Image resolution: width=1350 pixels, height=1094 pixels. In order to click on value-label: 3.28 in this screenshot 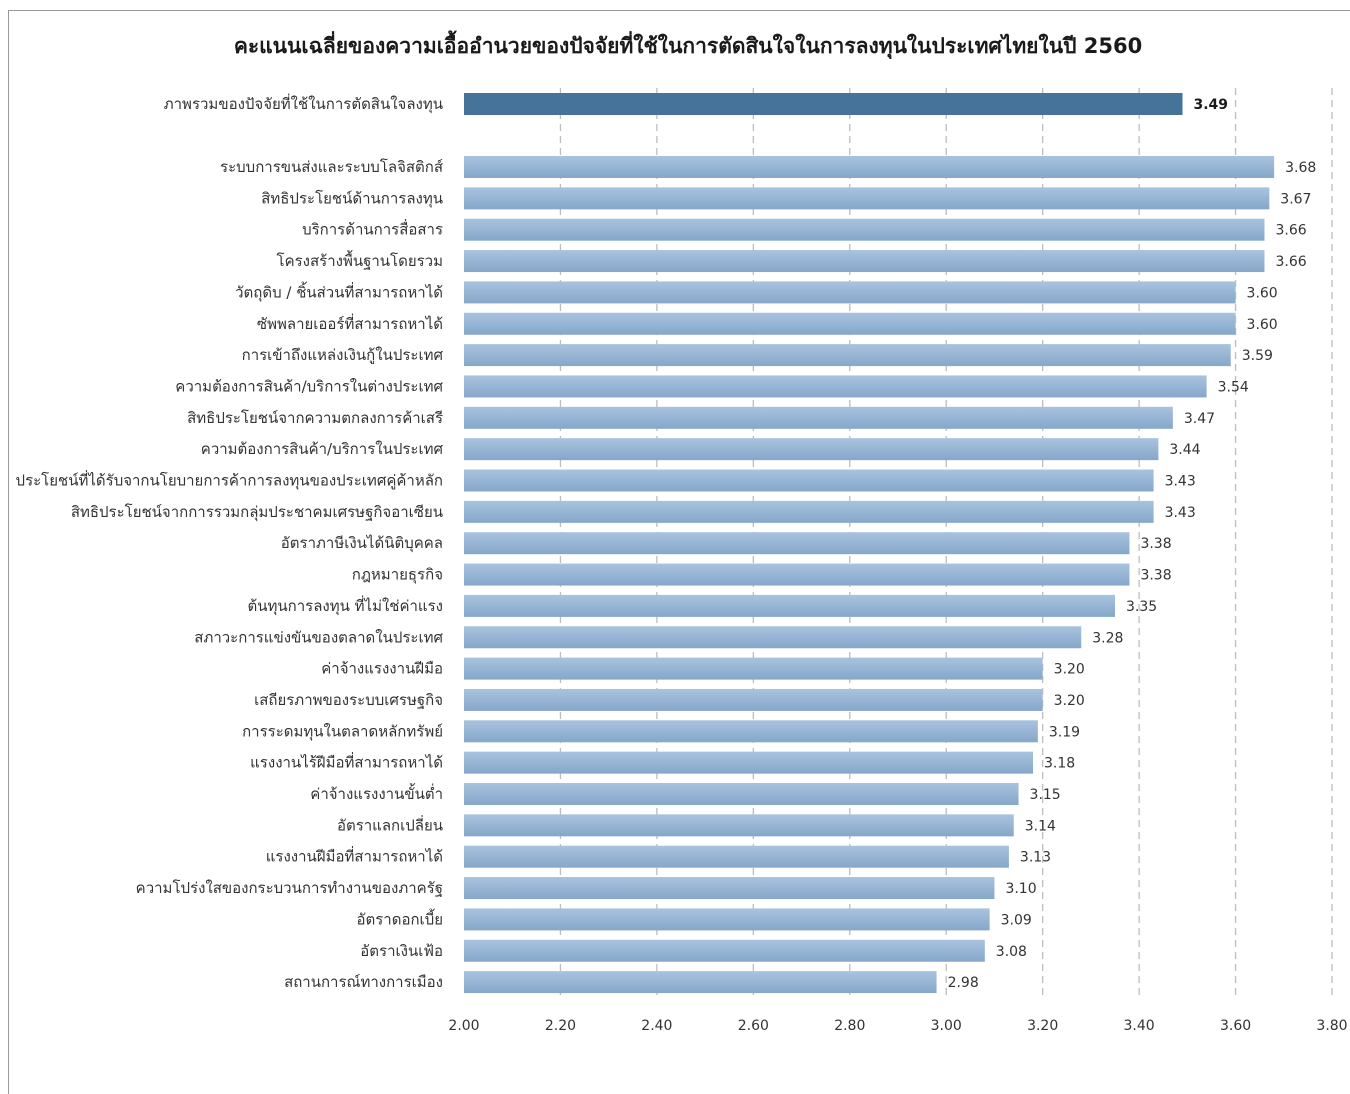, I will do `click(1107, 638)`.